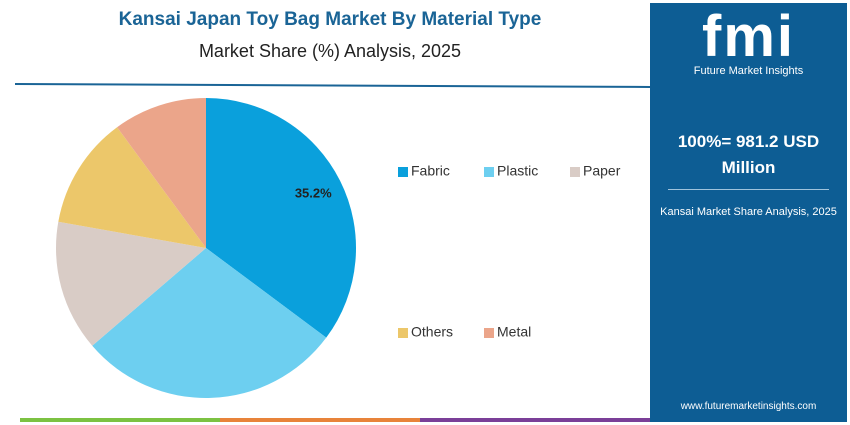 The width and height of the screenshot is (850, 425). I want to click on divider, so click(332, 85).